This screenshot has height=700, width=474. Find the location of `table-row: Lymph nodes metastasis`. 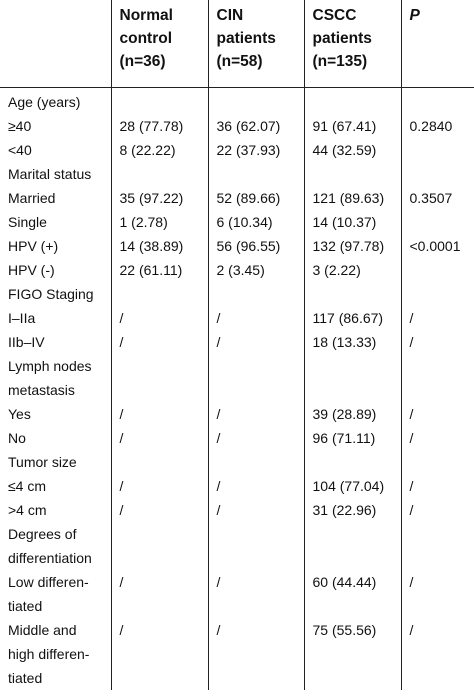

table-row: Lymph nodes metastasis is located at coordinates (237, 377).